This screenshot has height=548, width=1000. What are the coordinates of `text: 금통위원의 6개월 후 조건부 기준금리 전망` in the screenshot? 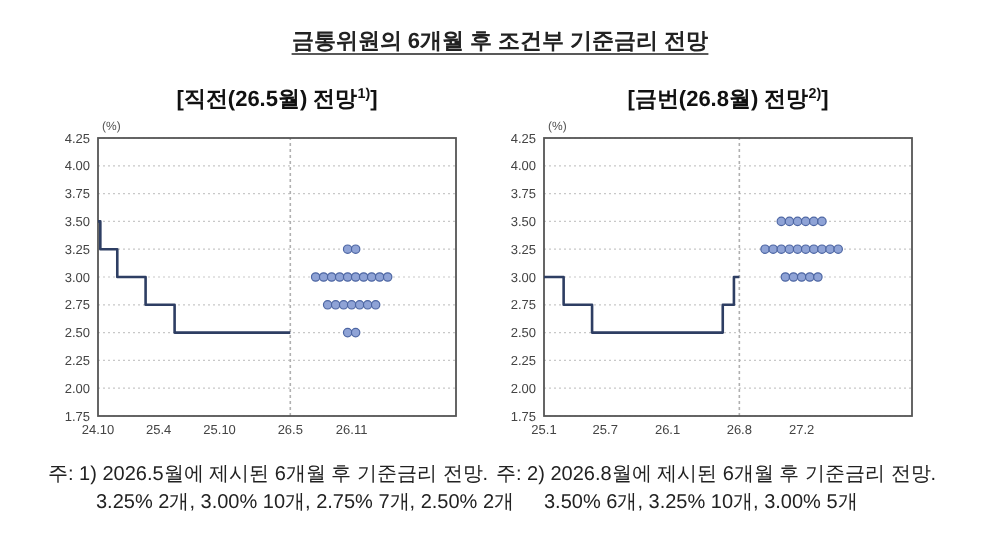 It's located at (500, 42).